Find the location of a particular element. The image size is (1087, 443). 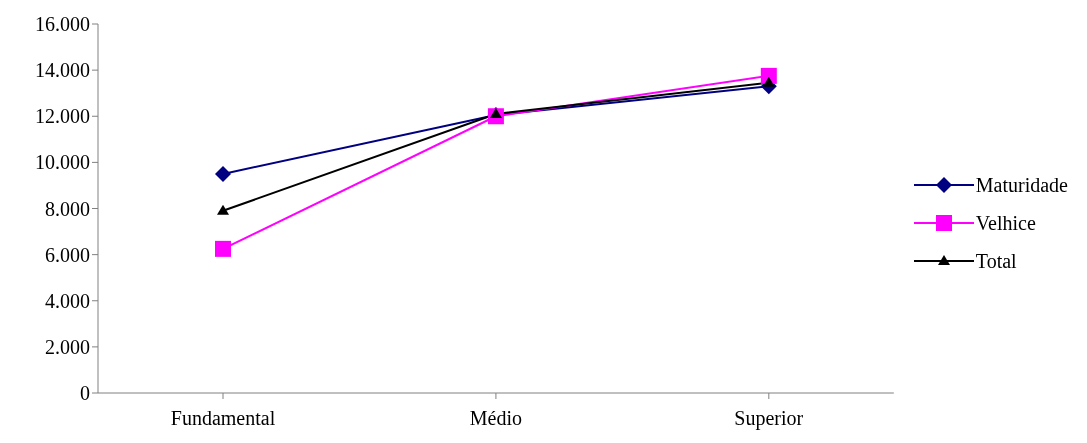

y-tick-label: 2.000 is located at coordinates (67, 346).